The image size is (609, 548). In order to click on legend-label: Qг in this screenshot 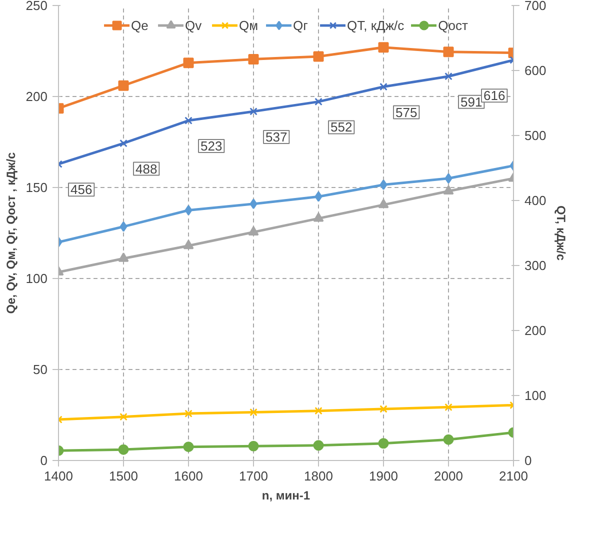, I will do `click(301, 25)`.